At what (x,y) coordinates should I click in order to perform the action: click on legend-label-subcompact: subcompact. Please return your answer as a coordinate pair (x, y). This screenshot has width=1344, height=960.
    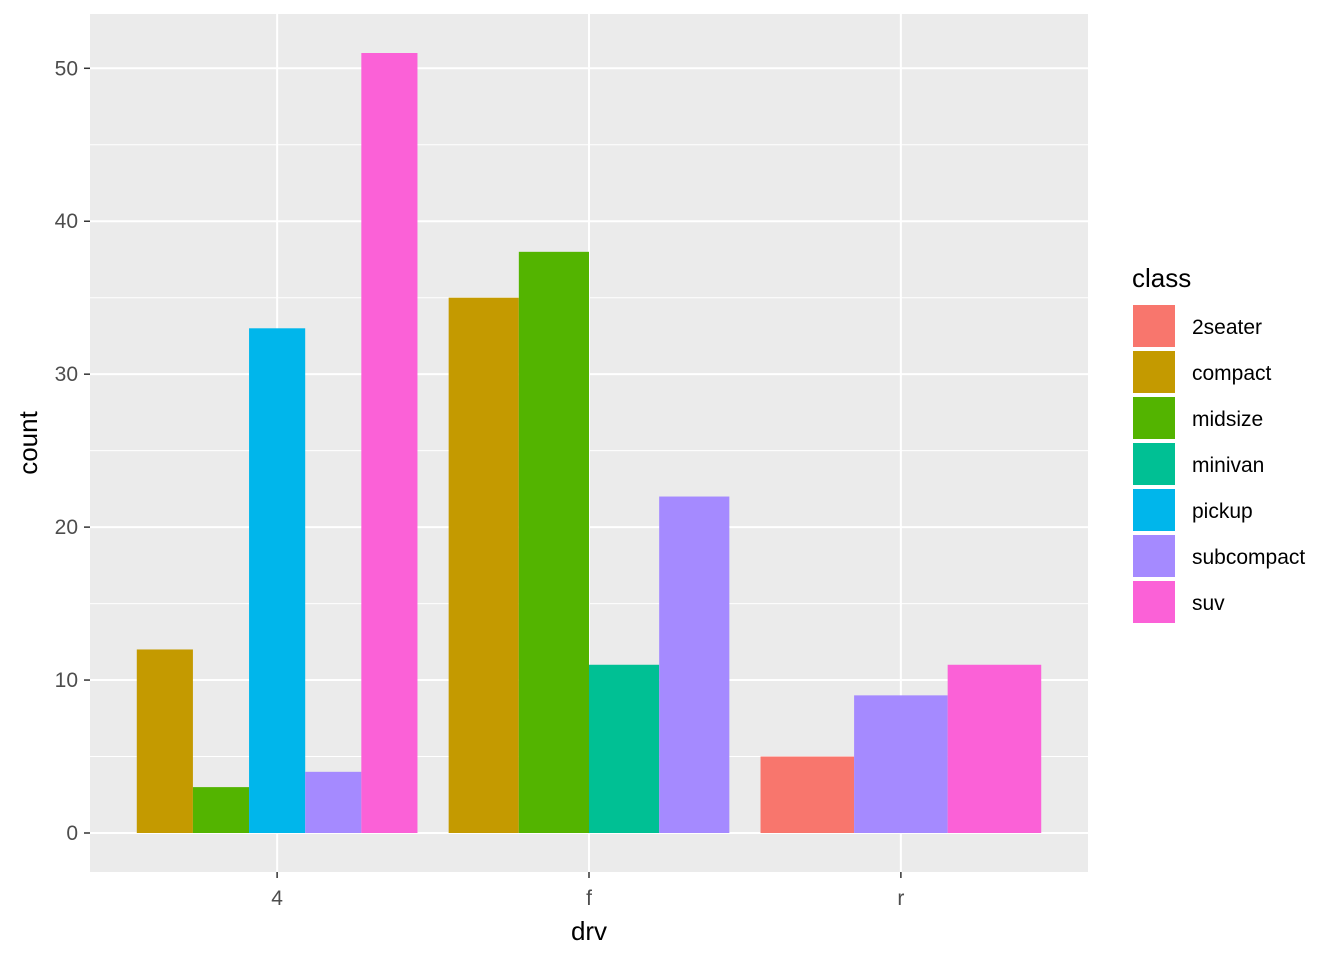
    Looking at the image, I should click on (1248, 557).